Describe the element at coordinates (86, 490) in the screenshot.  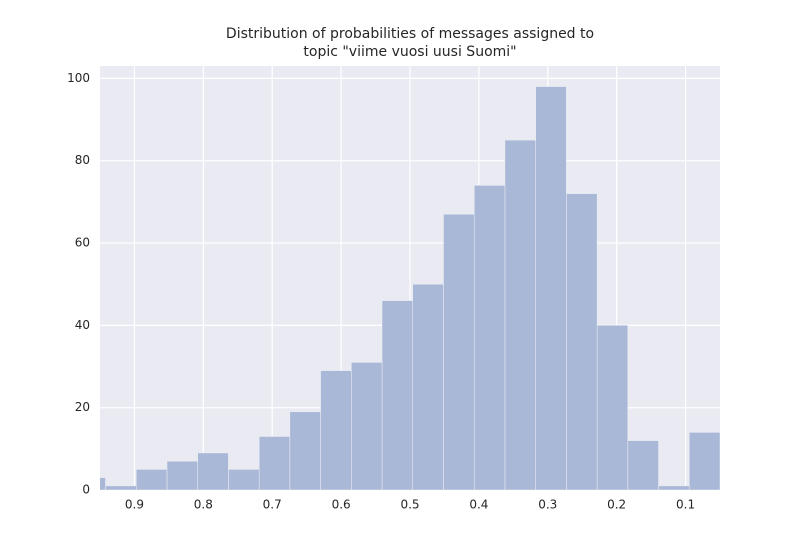
I see `y-tick-label: 0` at that location.